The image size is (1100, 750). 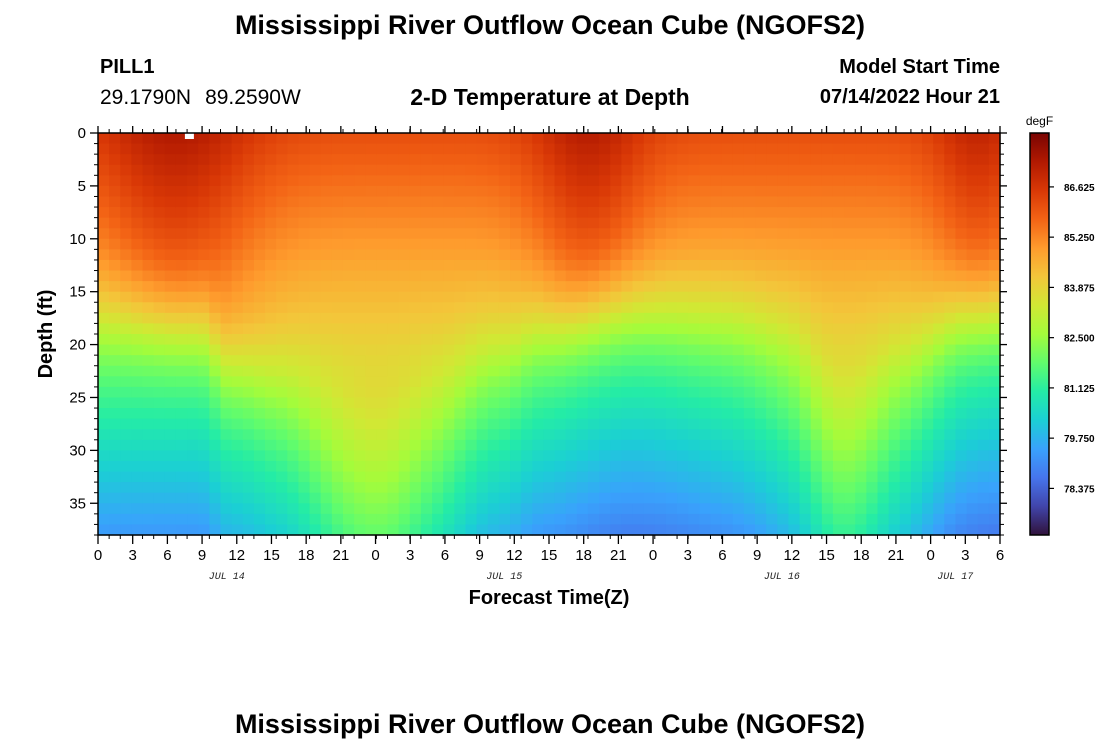 What do you see at coordinates (1079, 489) in the screenshot?
I see `colorbar-tick-label: 78.375` at bounding box center [1079, 489].